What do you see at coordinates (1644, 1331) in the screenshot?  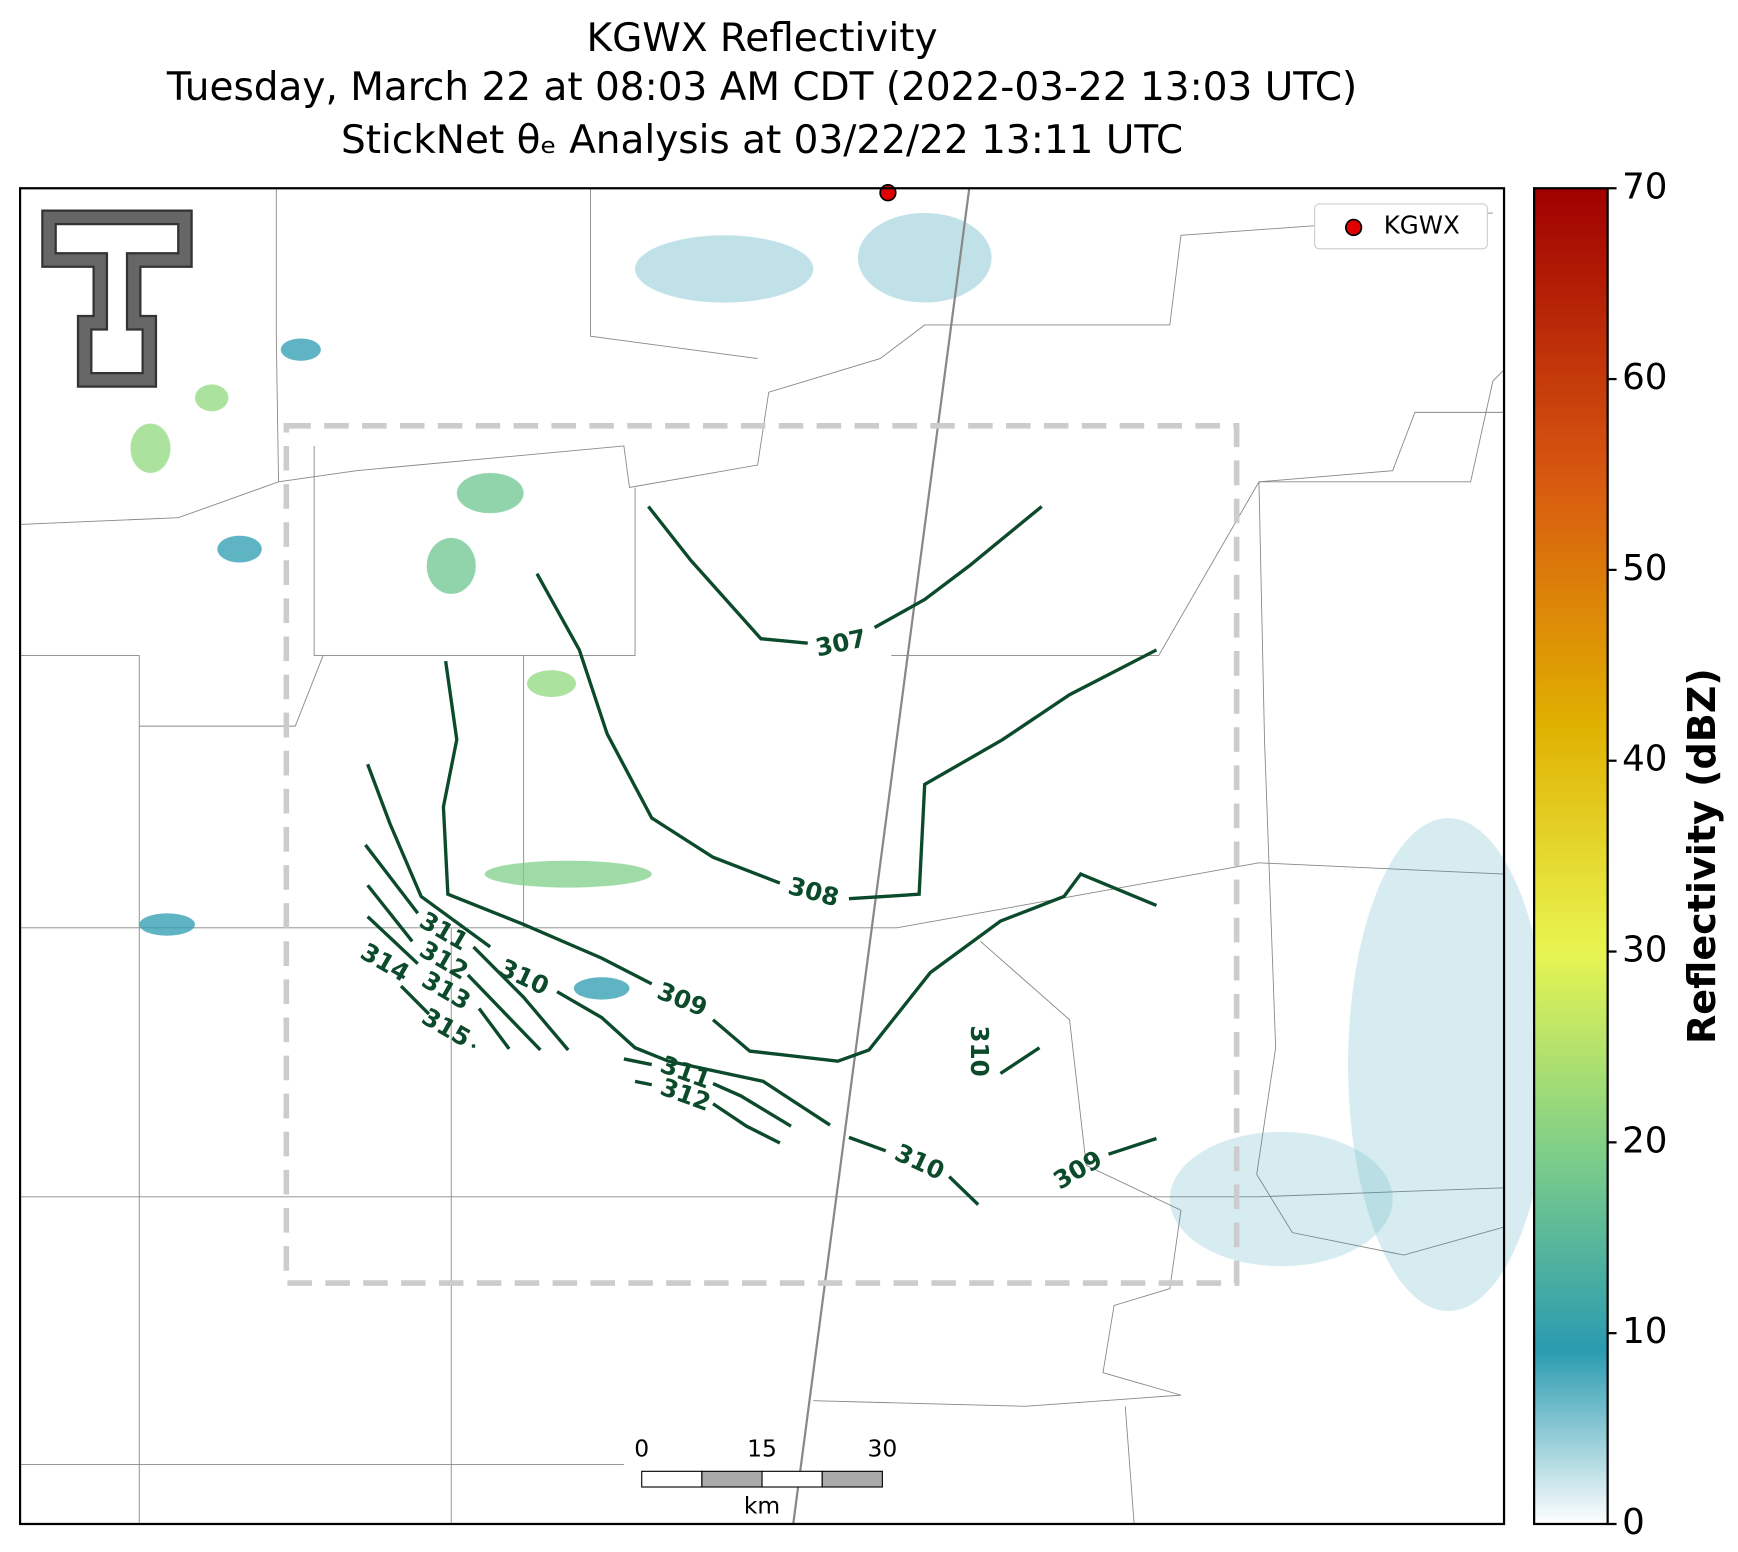 I see `colorbar-tick-label: 10` at bounding box center [1644, 1331].